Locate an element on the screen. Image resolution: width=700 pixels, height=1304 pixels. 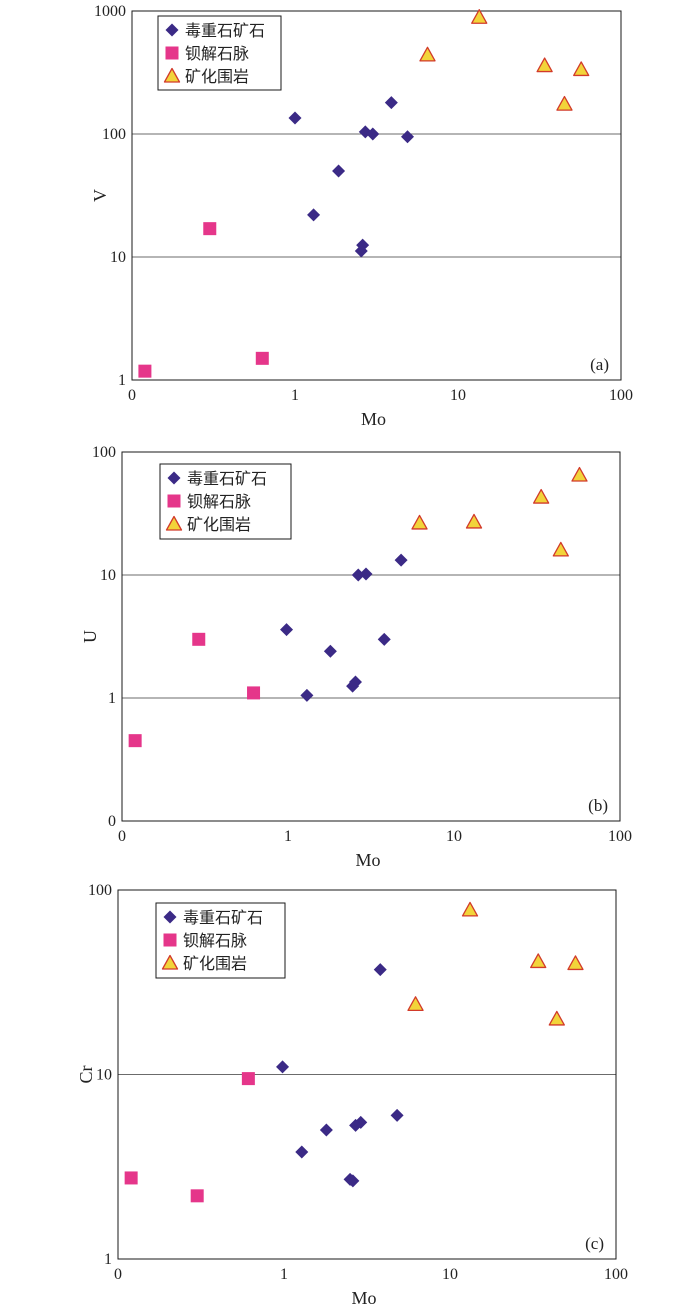
panel-label: (c) is located at coordinates (594, 1243).